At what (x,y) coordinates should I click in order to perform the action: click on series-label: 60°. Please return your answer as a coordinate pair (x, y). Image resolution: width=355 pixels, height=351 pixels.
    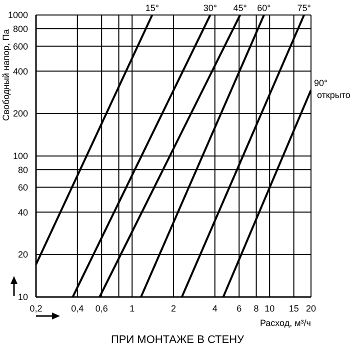
    Looking at the image, I should click on (264, 8).